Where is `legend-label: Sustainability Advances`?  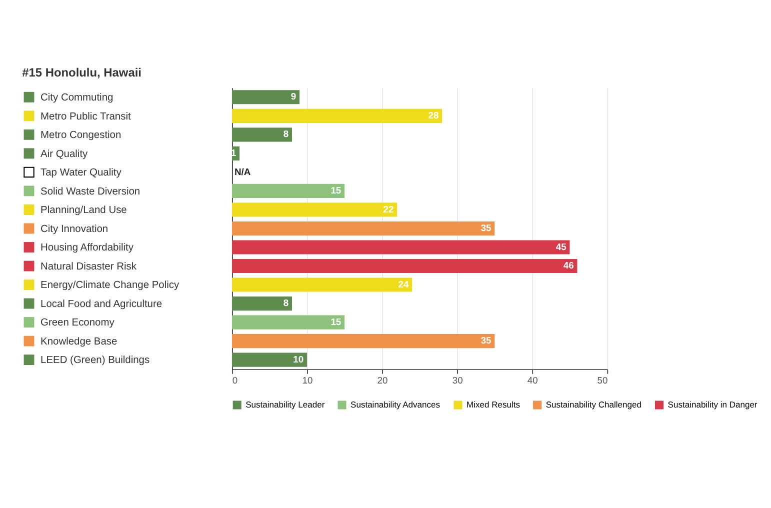 legend-label: Sustainability Advances is located at coordinates (395, 405).